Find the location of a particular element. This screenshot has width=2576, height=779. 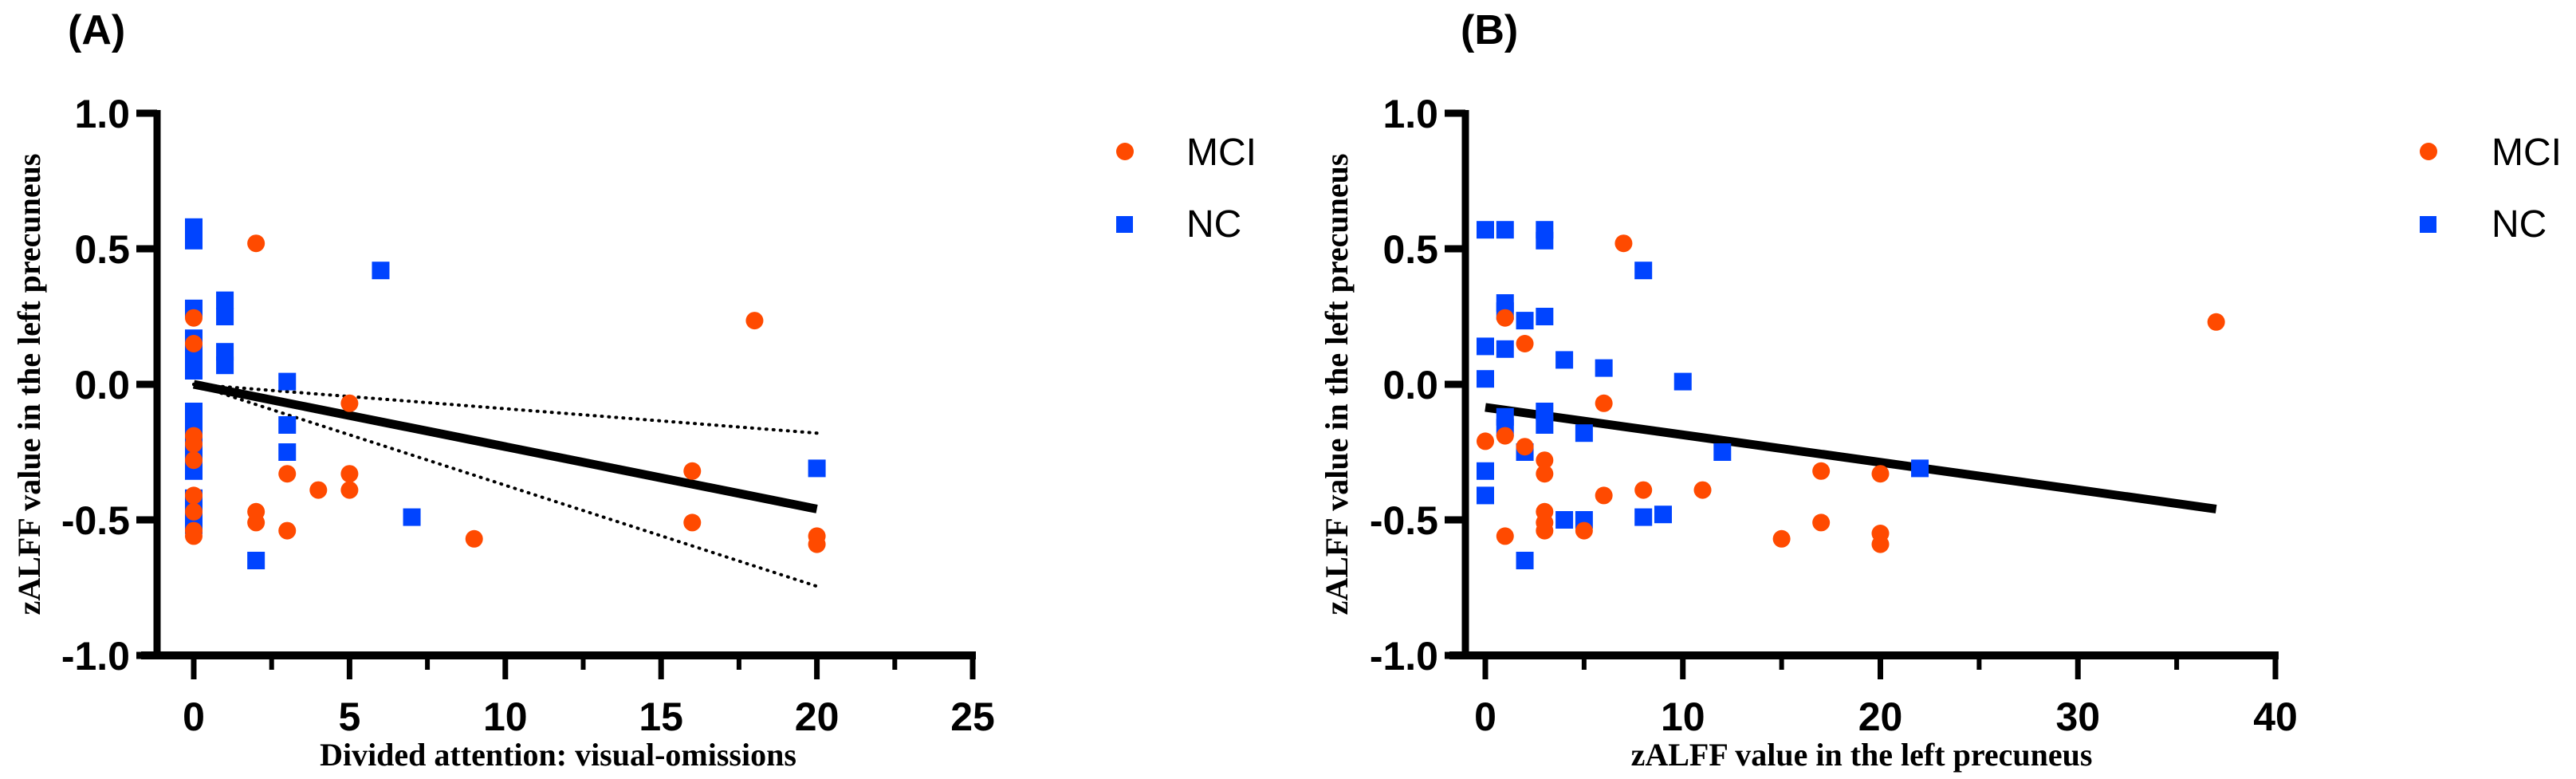

x-tick-label: 5 is located at coordinates (349, 716).